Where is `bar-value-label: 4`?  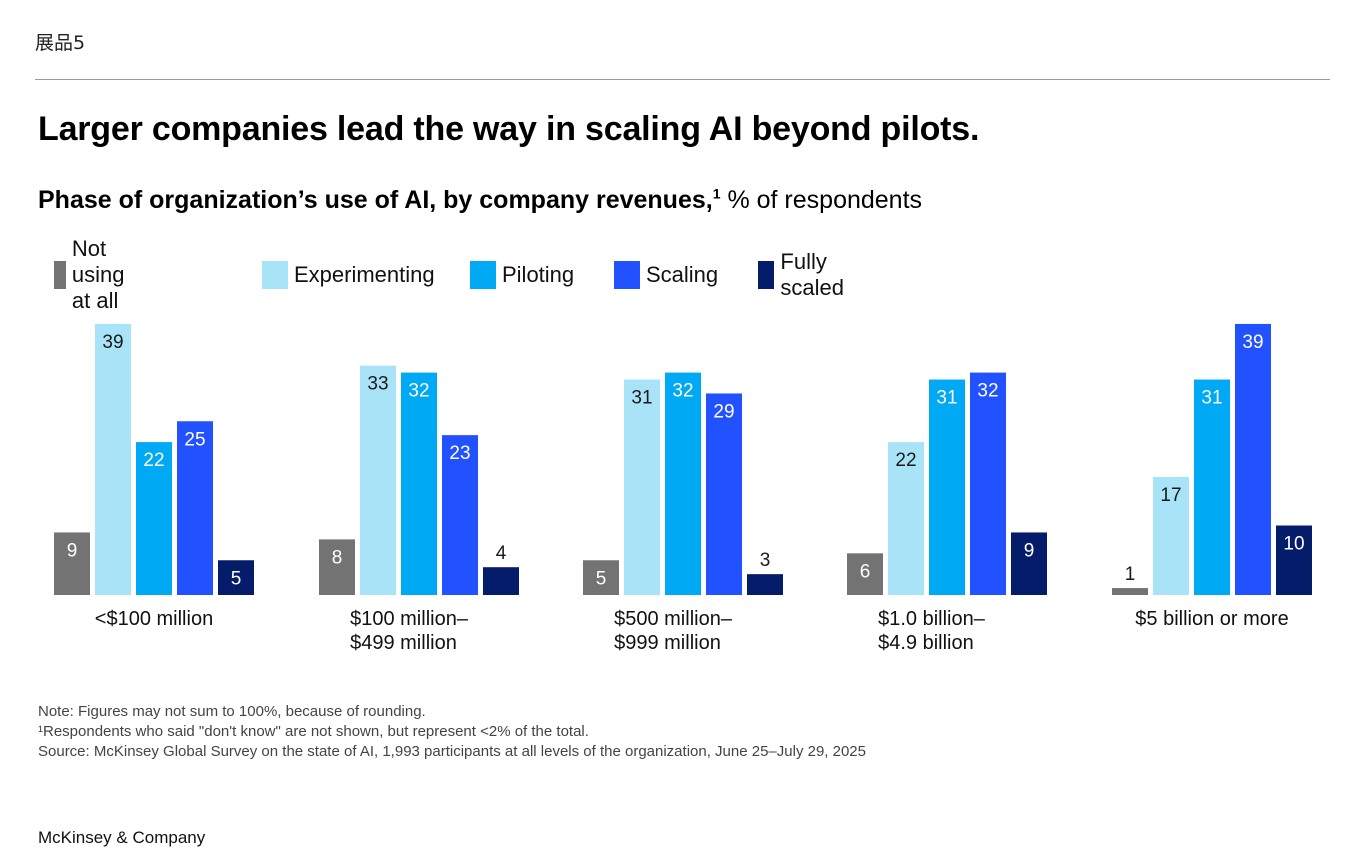
bar-value-label: 4 is located at coordinates (501, 553).